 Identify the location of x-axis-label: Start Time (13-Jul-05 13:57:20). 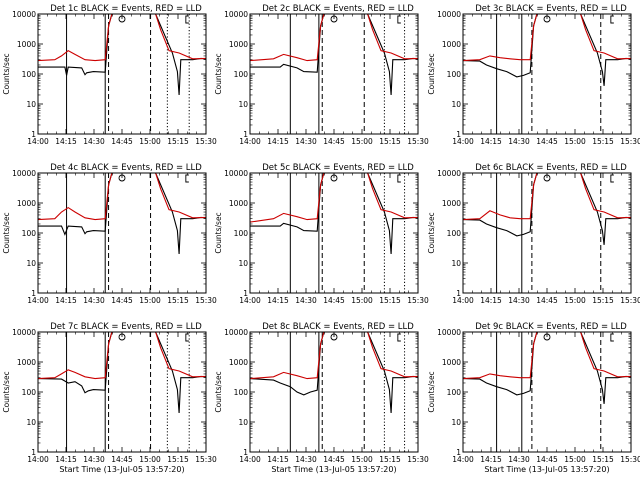
(333, 469).